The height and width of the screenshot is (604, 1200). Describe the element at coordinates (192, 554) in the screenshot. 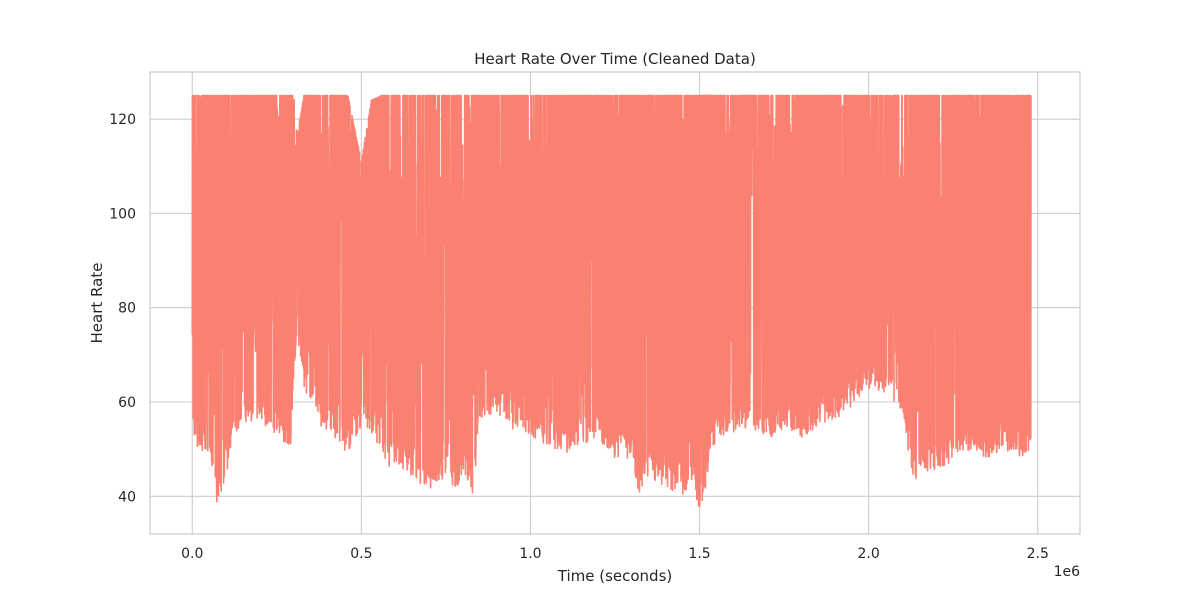

I see `x-tick-label: 0.0` at that location.